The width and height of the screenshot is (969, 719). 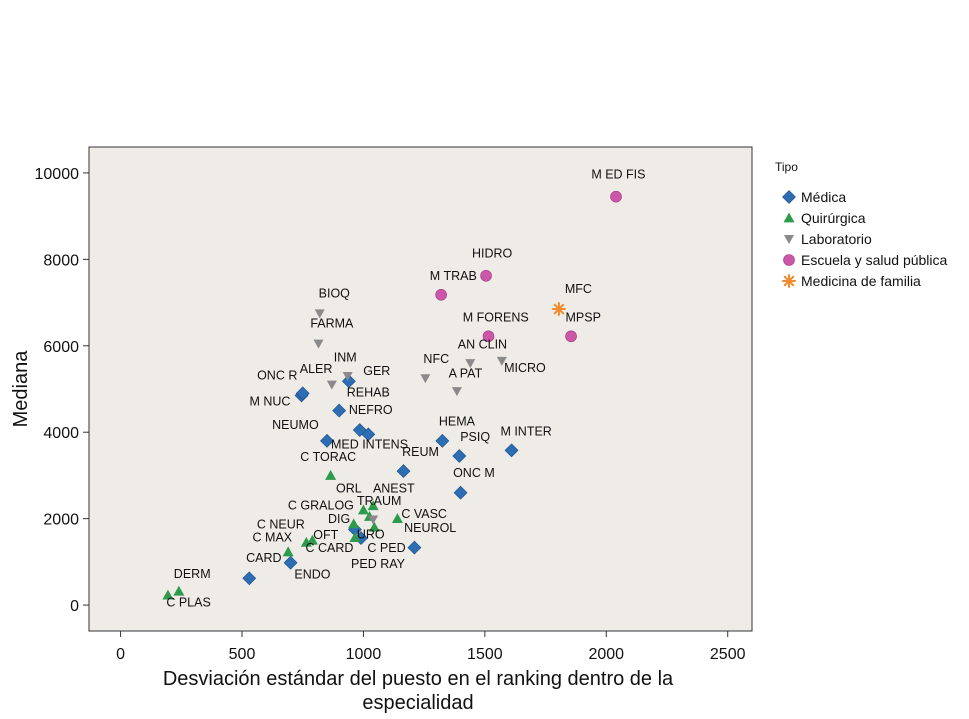 I want to click on label-dig: DIG, so click(x=339, y=519).